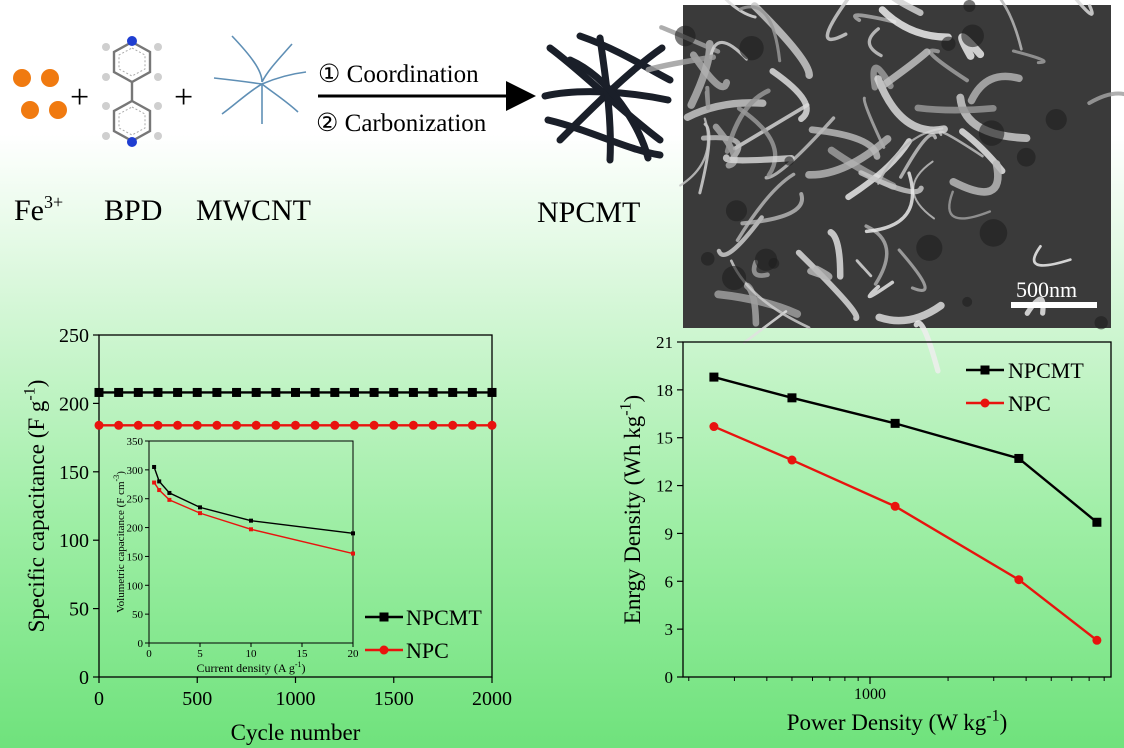 The width and height of the screenshot is (1124, 748). Describe the element at coordinates (38, 209) in the screenshot. I see `fe-label: Fe3+` at that location.